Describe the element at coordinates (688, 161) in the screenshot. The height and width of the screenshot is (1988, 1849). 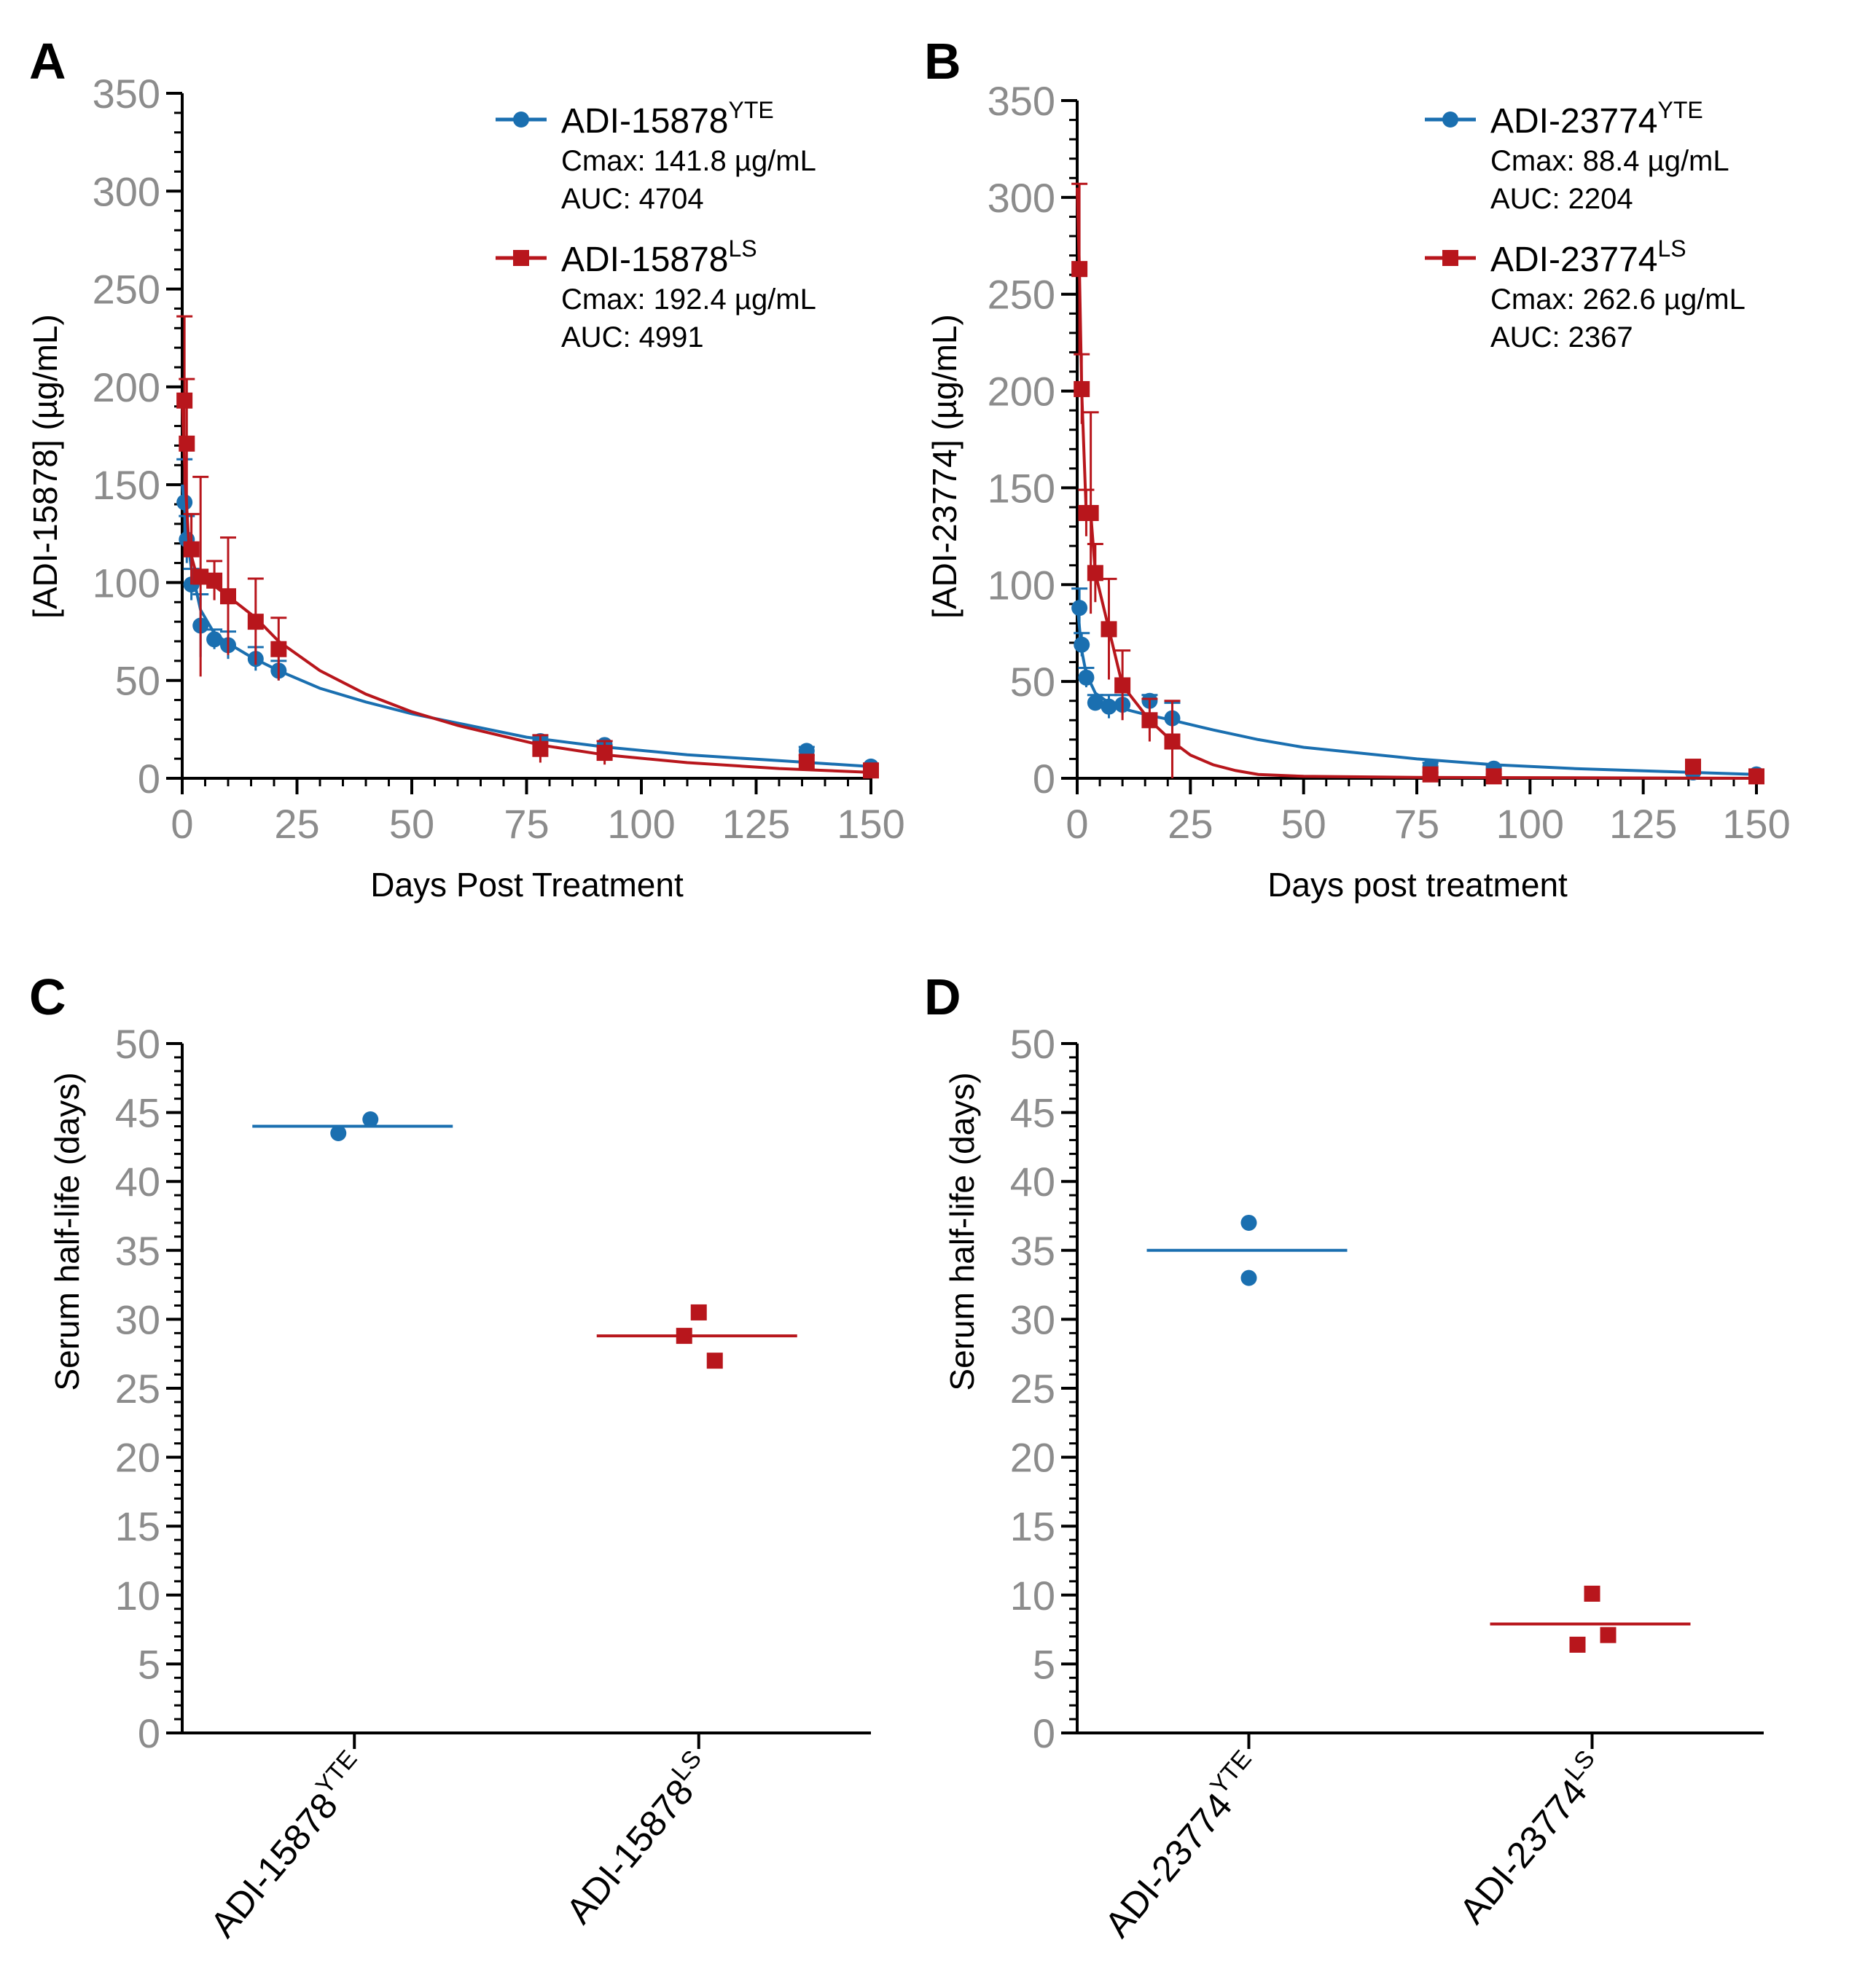
I see `panel-a-series-yte-legend-cmax: Cmax: 141.8 µg/mL` at that location.